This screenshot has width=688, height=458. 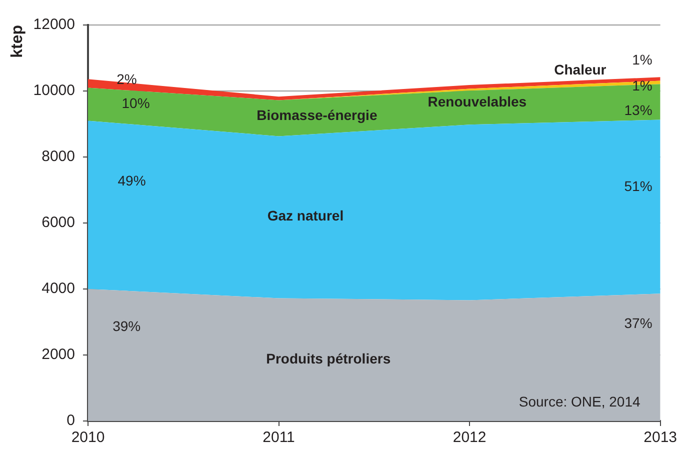 What do you see at coordinates (580, 69) in the screenshot?
I see `series-label: Chaleur` at bounding box center [580, 69].